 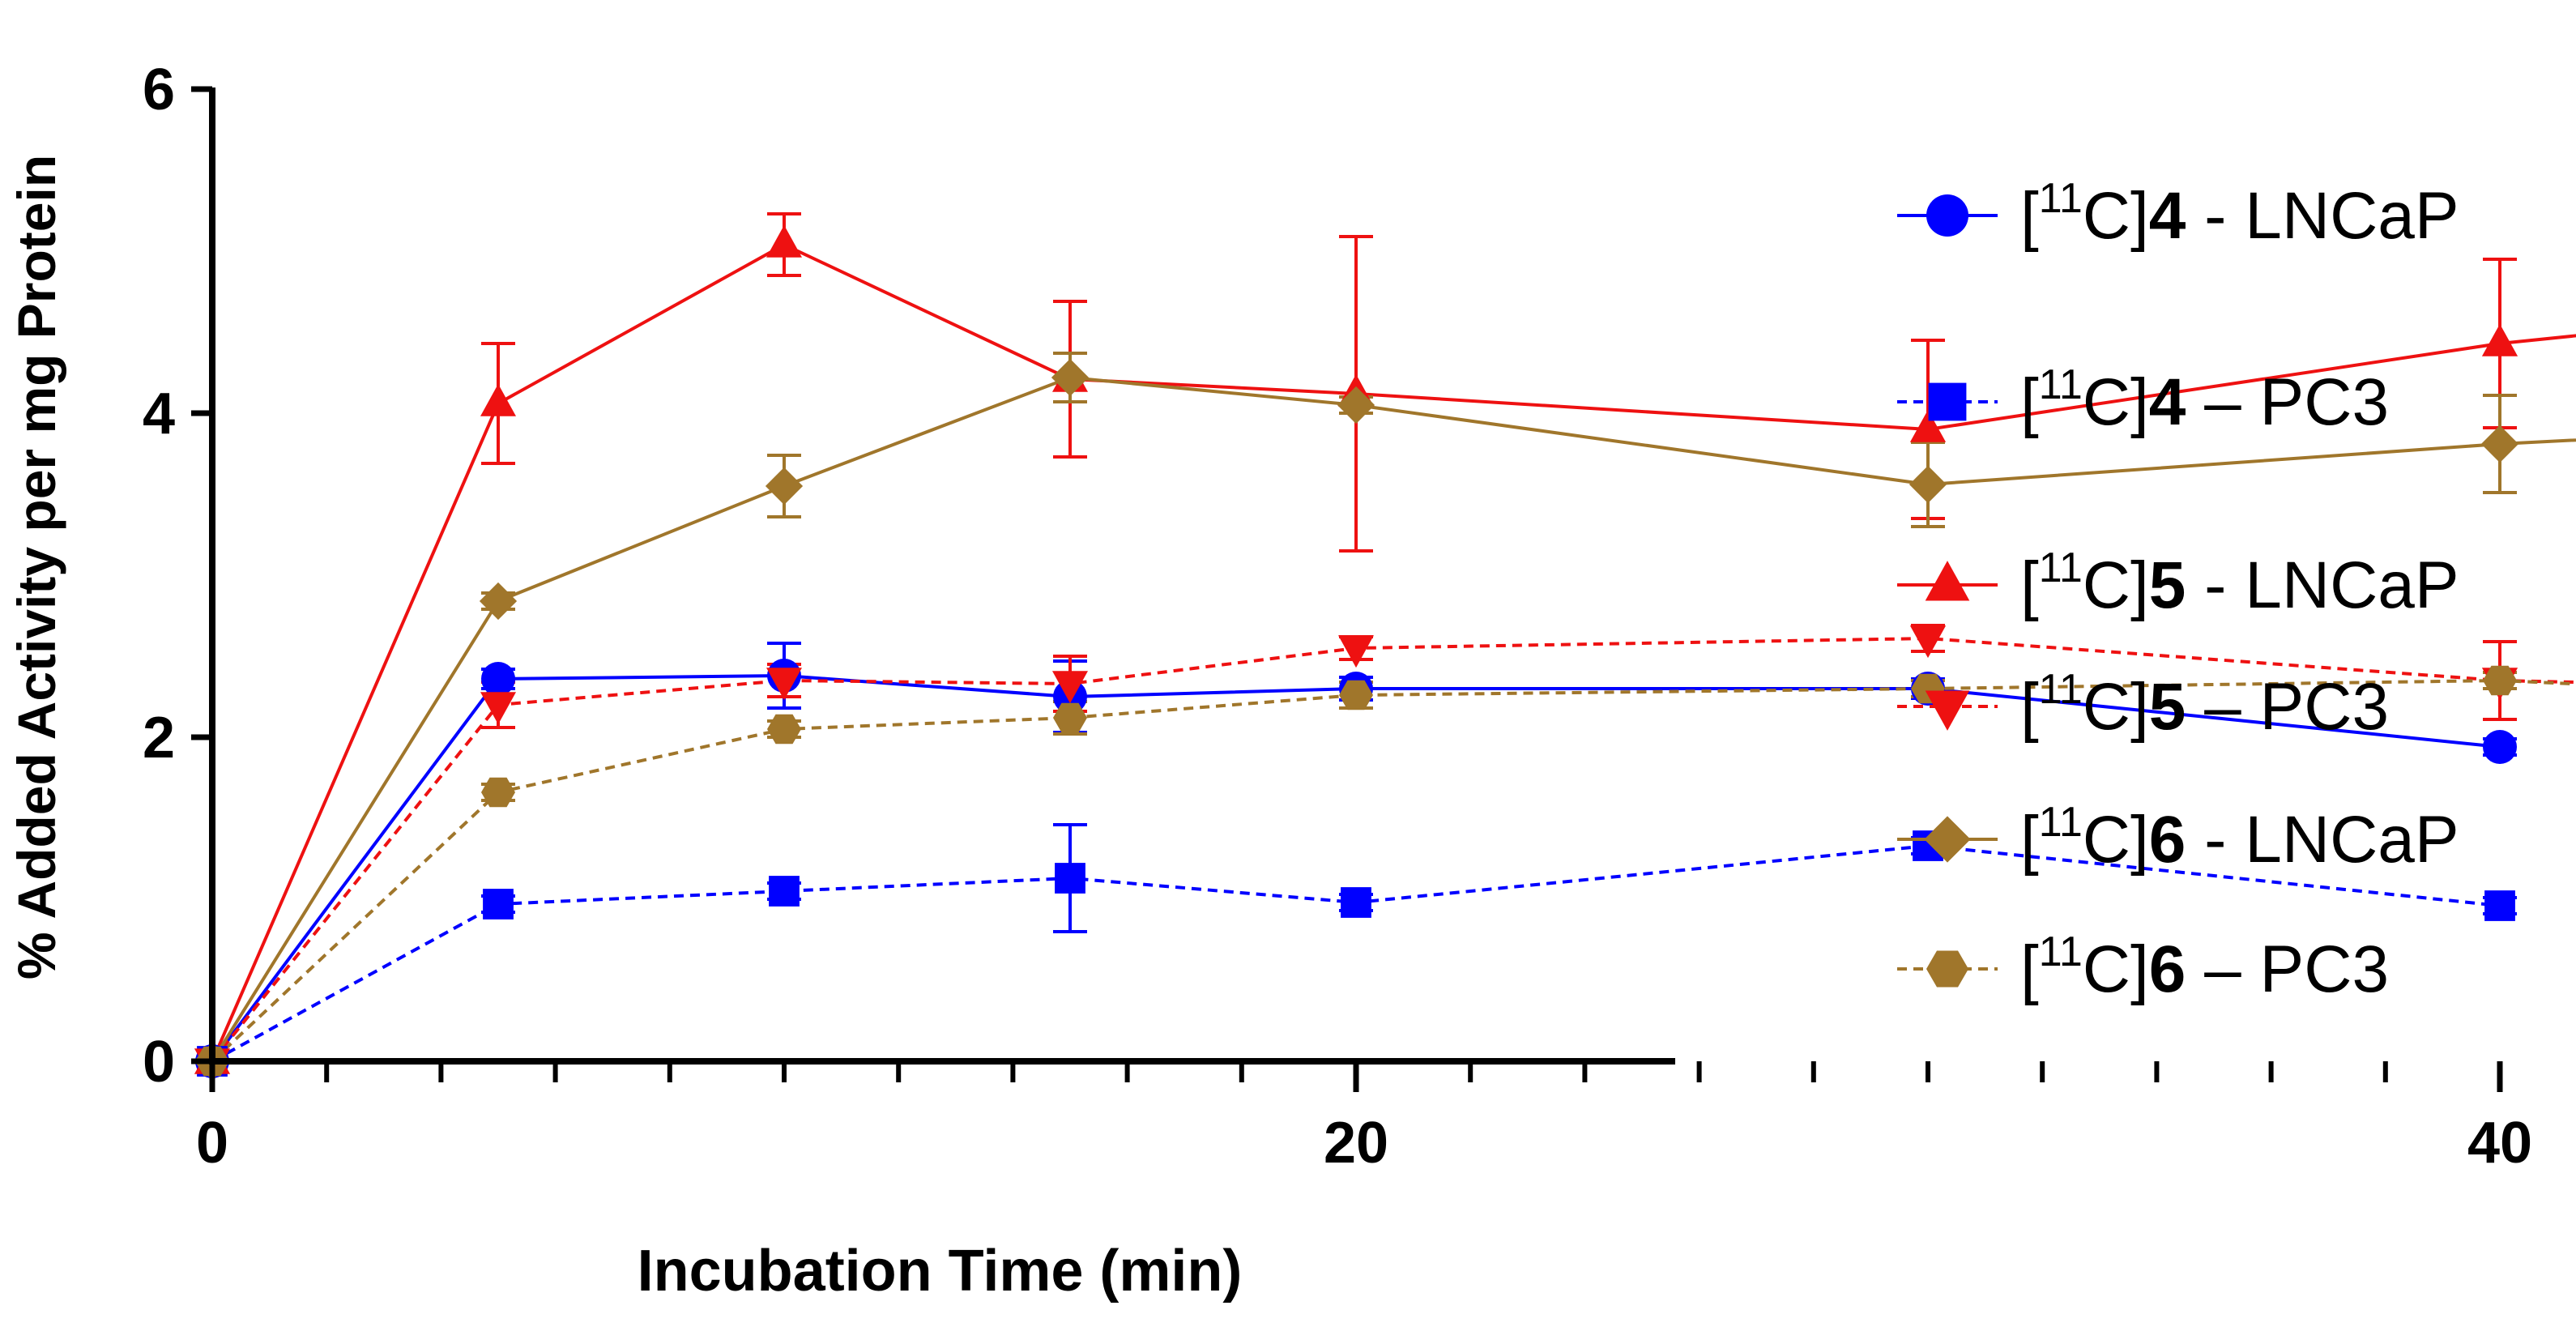 I want to click on x-tick-label: 0, so click(x=212, y=1143).